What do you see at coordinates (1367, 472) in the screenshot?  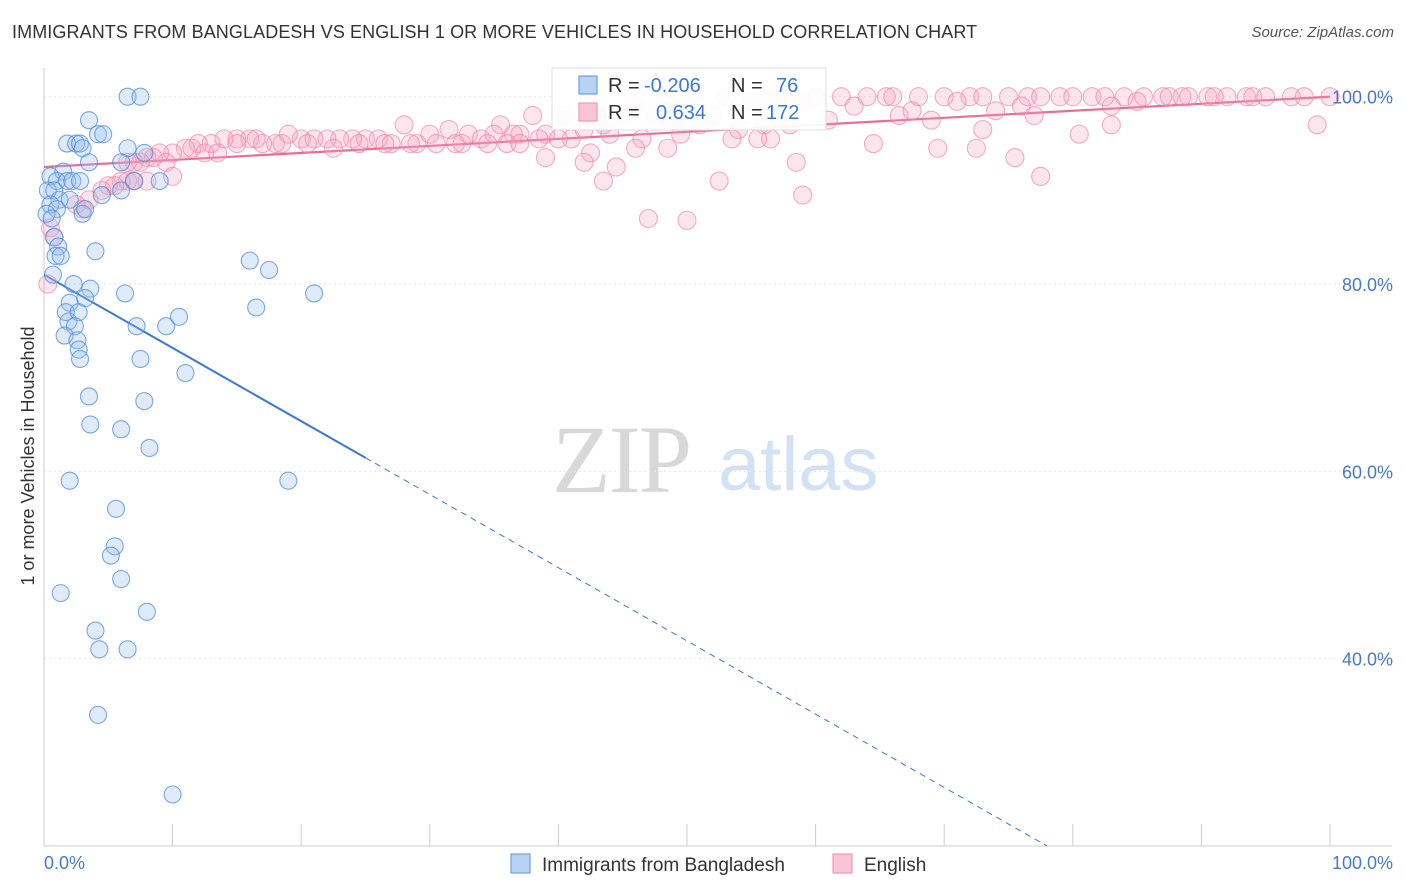 I see `y-tick-label: 60.0%` at bounding box center [1367, 472].